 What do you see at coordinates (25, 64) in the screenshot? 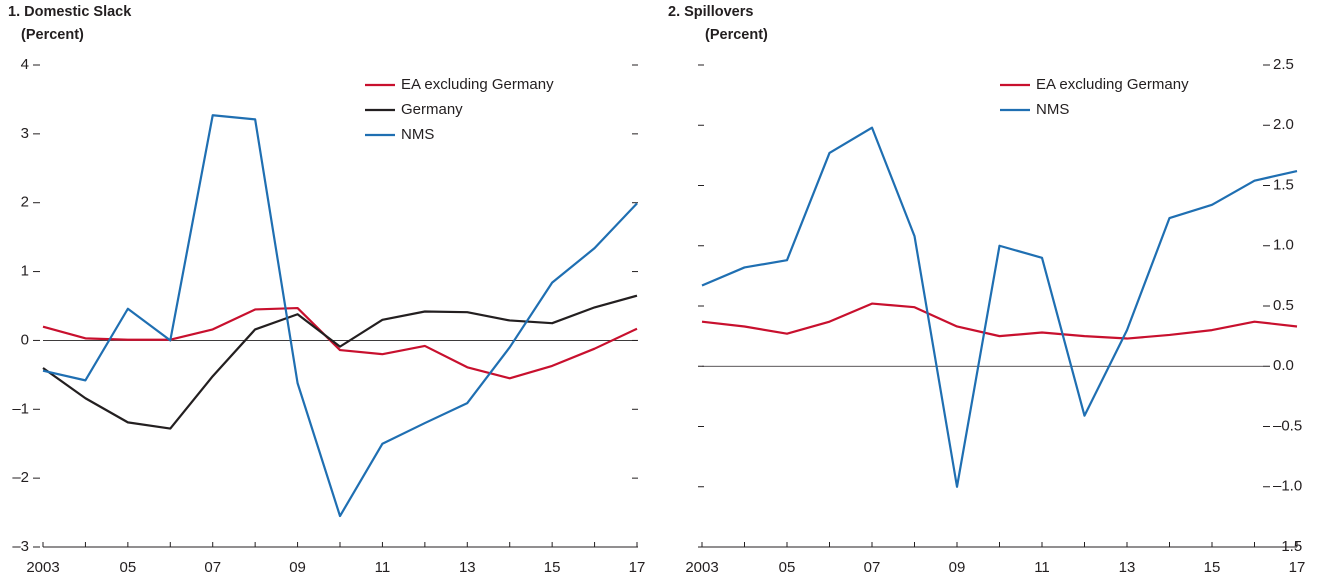
I see `y-tick-label: 4` at bounding box center [25, 64].